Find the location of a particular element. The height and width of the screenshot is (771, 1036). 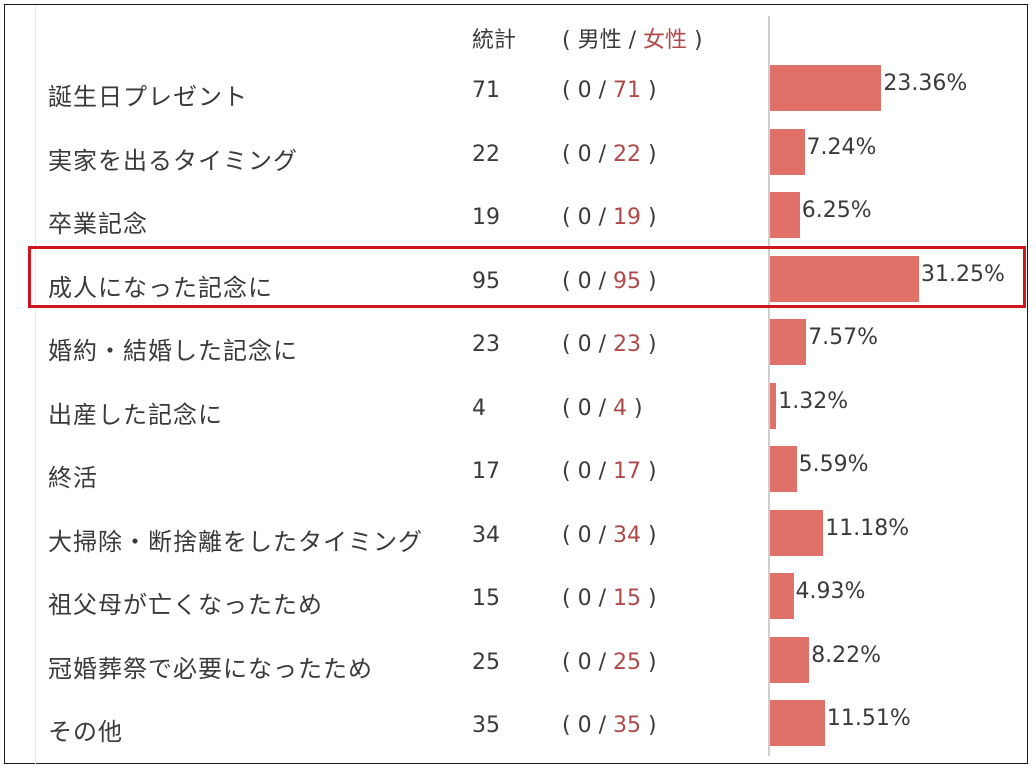

total-count: 35 is located at coordinates (486, 725).